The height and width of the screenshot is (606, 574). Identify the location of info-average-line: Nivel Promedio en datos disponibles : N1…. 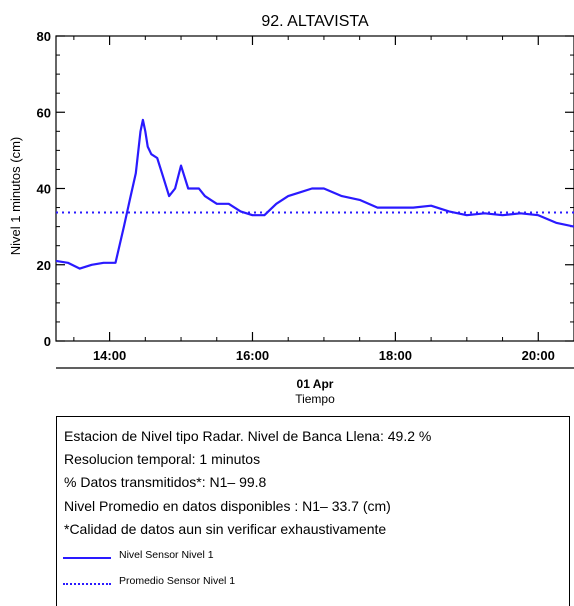
(227, 506).